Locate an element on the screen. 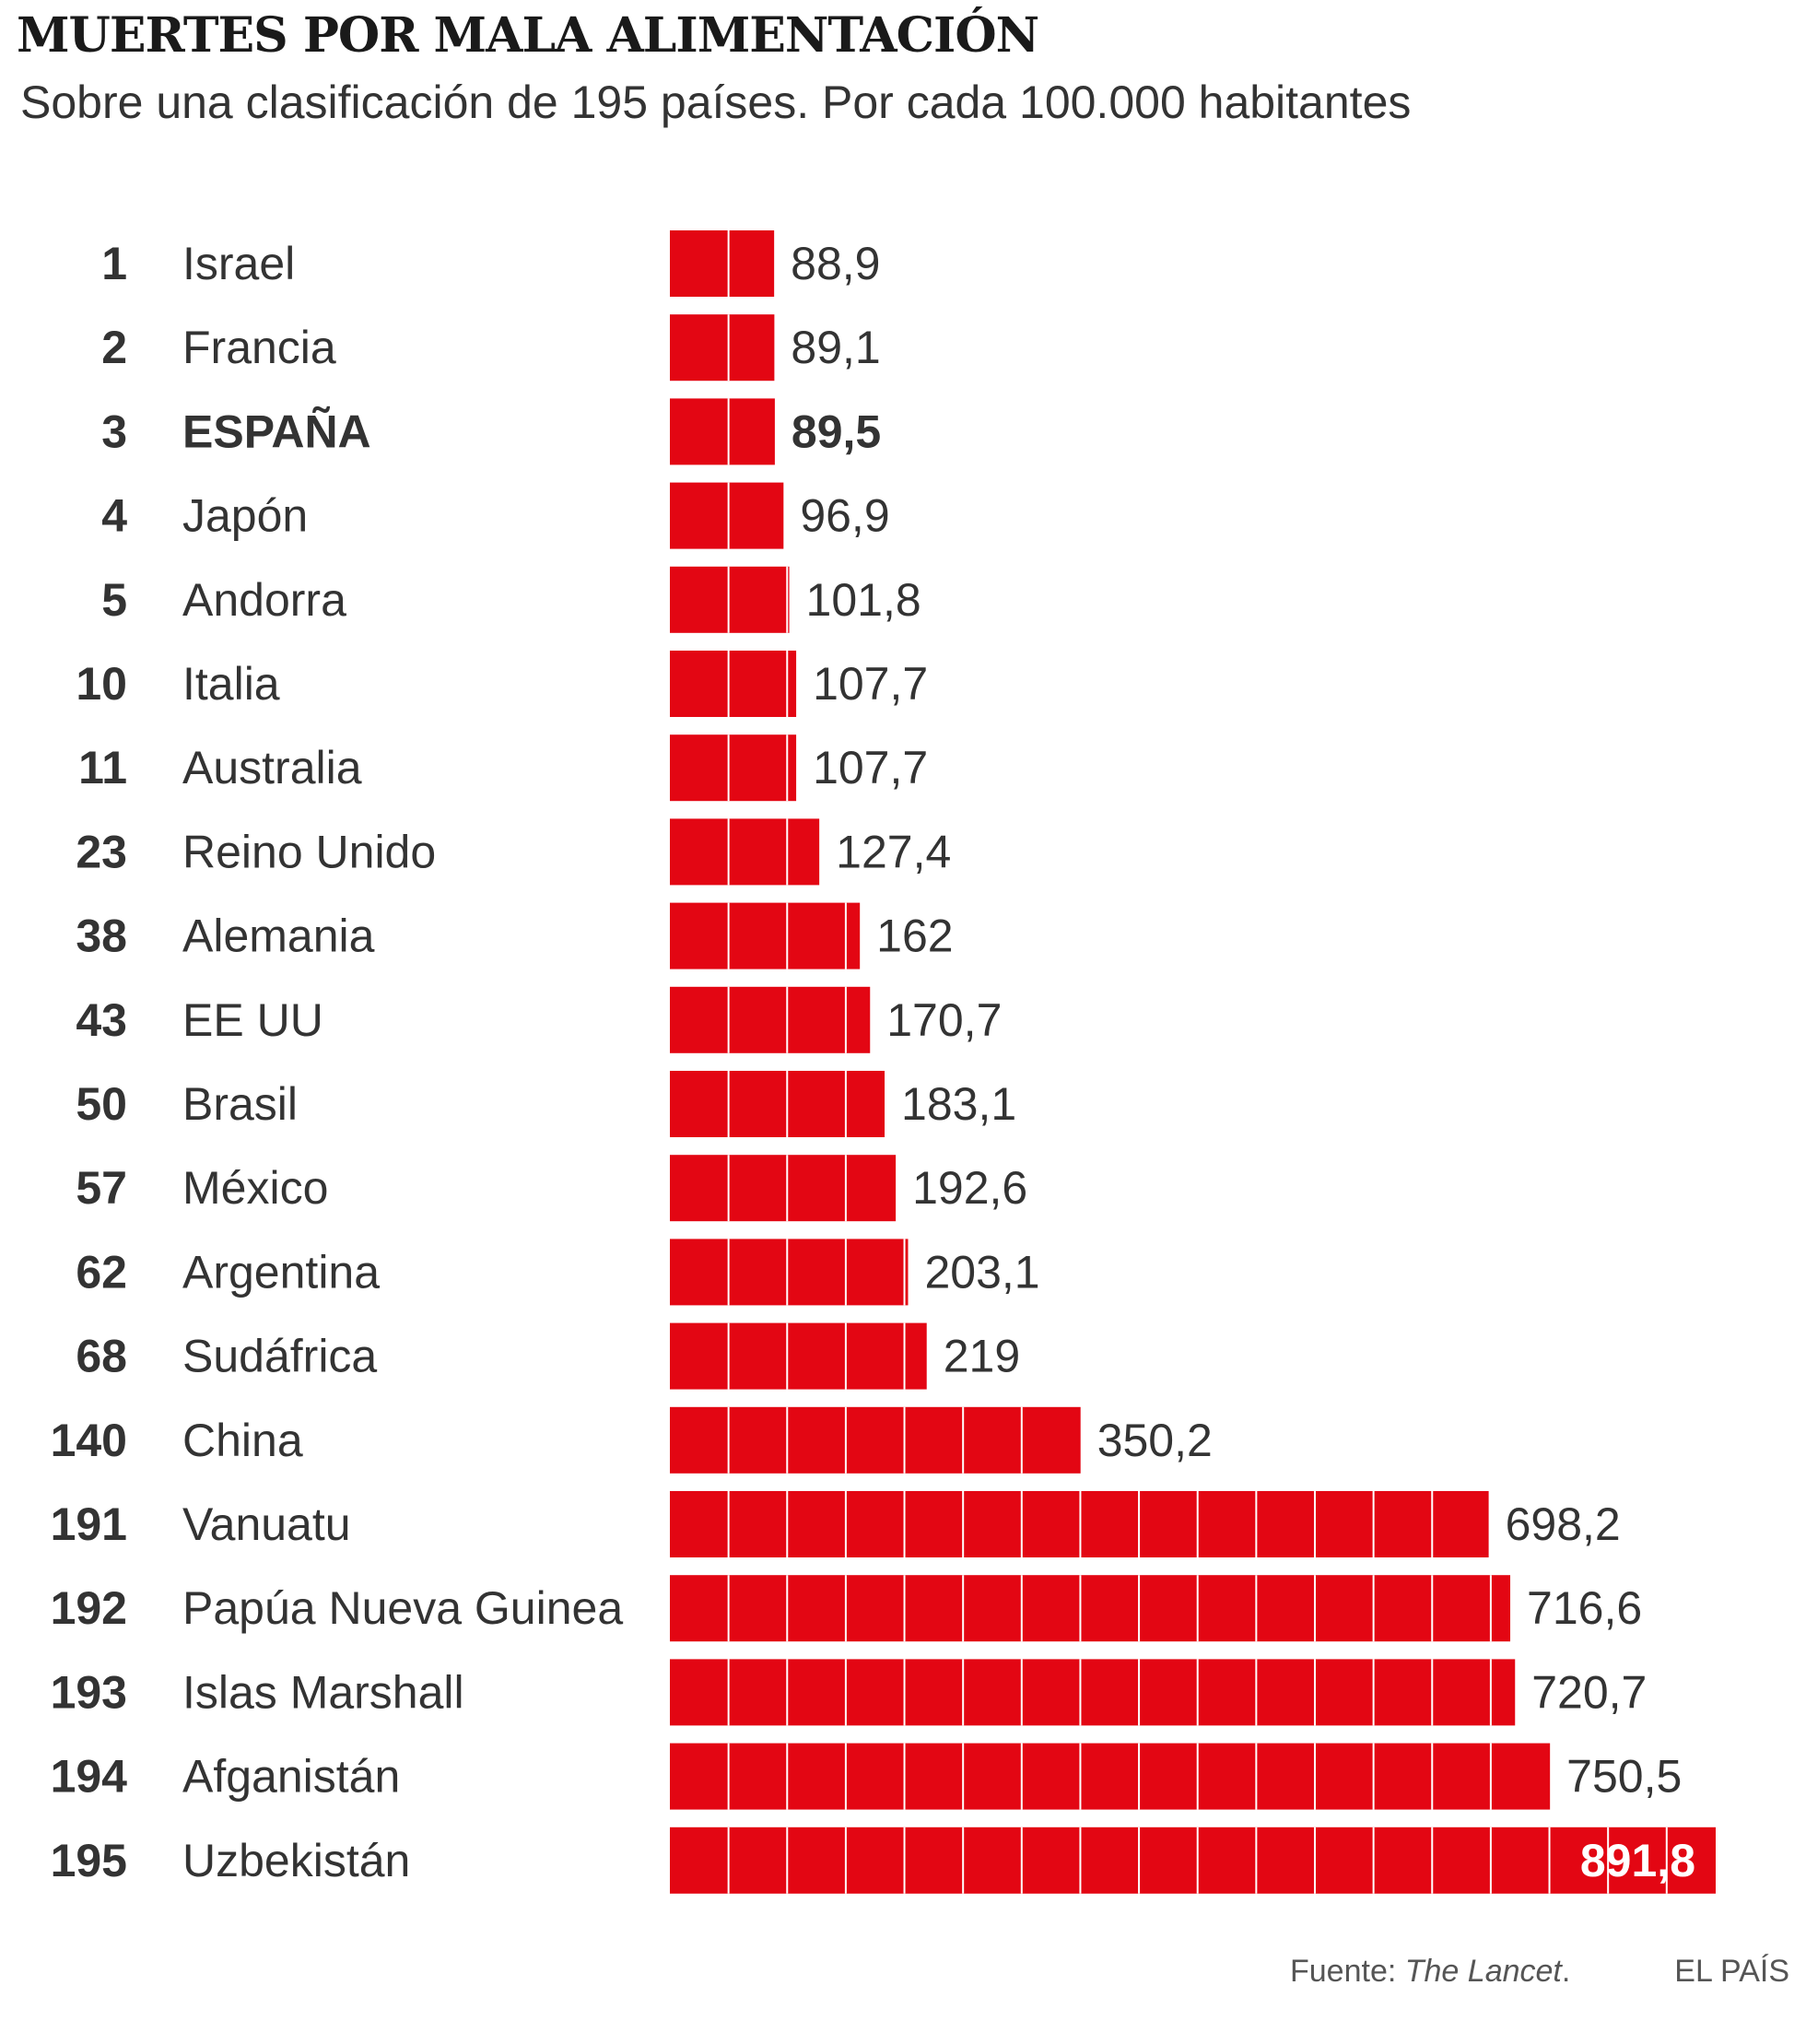  rank-label: 50 is located at coordinates (101, 1104).